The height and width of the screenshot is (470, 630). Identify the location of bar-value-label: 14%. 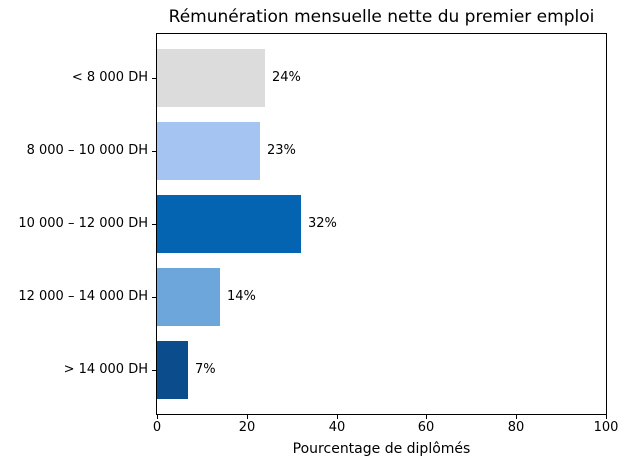
(241, 296).